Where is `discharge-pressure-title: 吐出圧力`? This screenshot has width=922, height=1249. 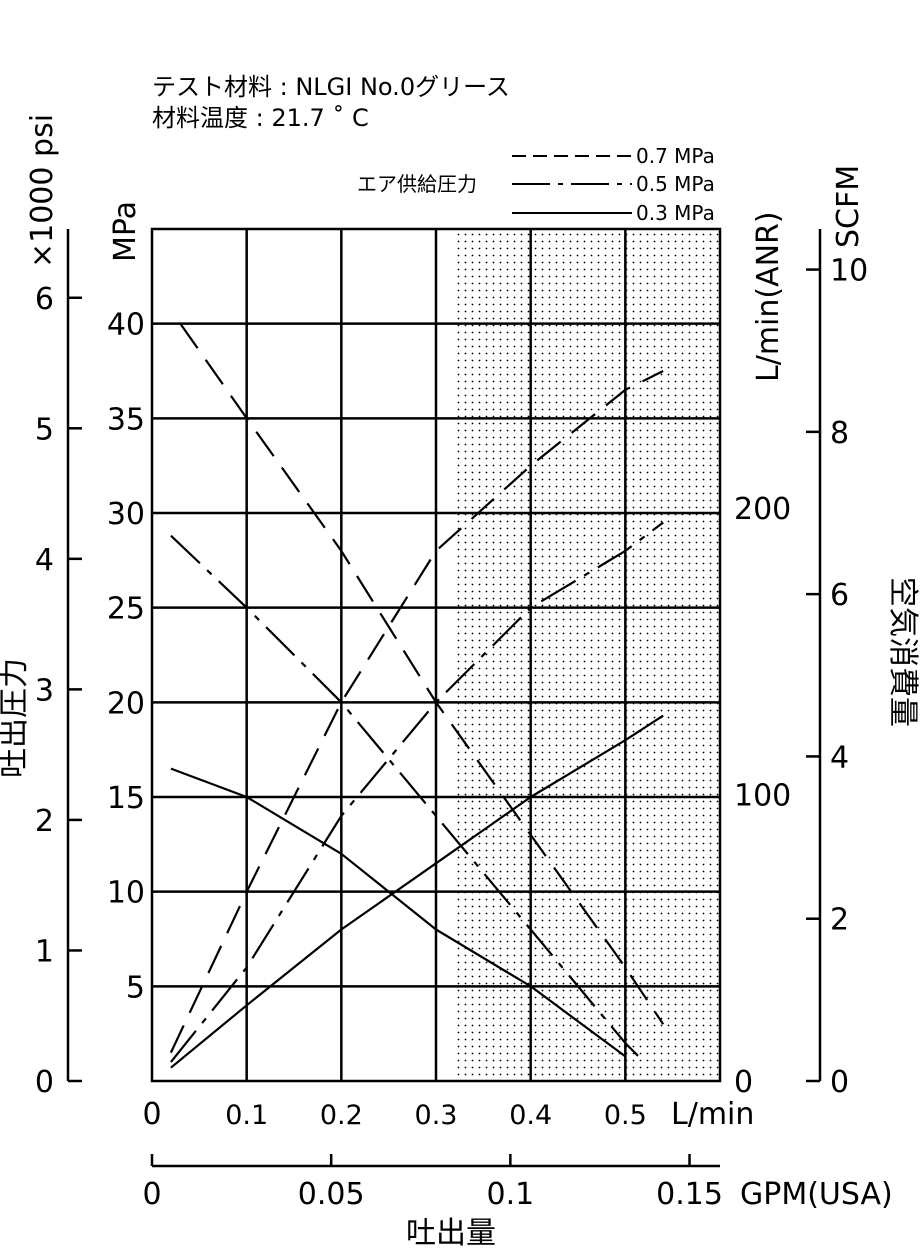 discharge-pressure-title: 吐出圧力 is located at coordinates (16, 718).